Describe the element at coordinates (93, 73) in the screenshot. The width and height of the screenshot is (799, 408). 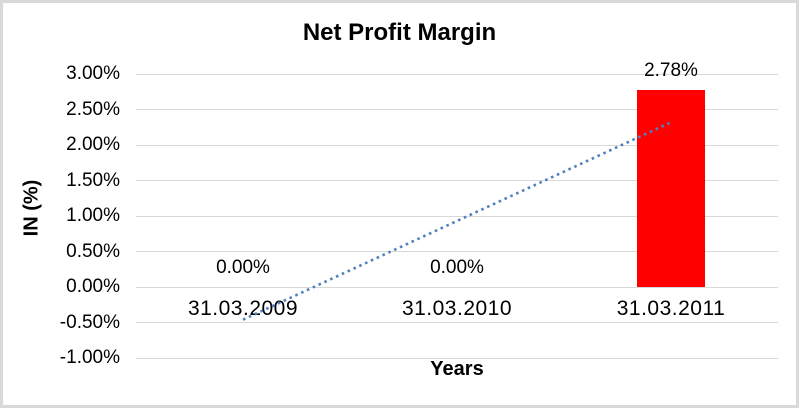
I see `y-tick-label: 3.00%` at that location.